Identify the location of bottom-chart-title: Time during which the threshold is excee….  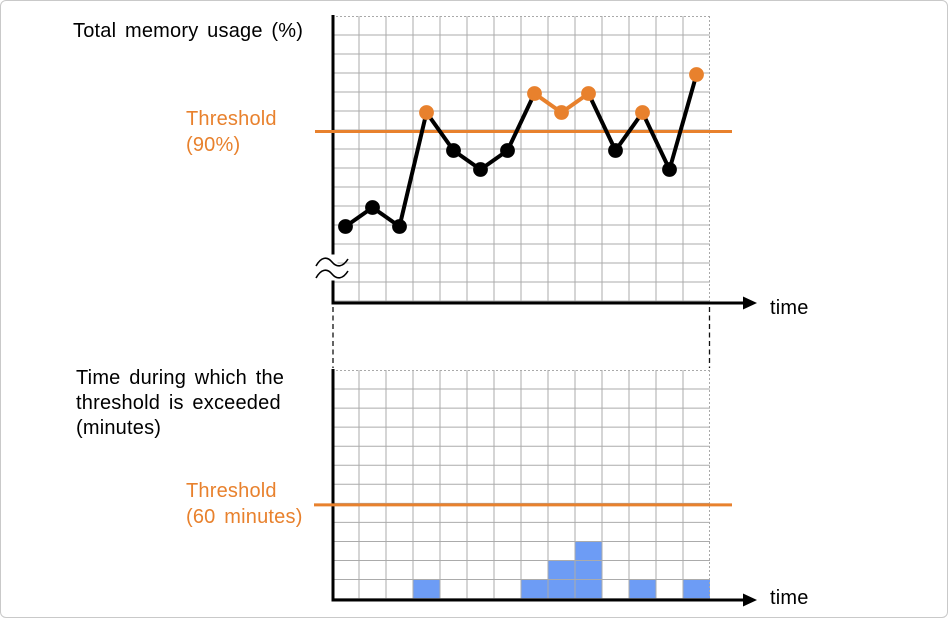
(180, 403).